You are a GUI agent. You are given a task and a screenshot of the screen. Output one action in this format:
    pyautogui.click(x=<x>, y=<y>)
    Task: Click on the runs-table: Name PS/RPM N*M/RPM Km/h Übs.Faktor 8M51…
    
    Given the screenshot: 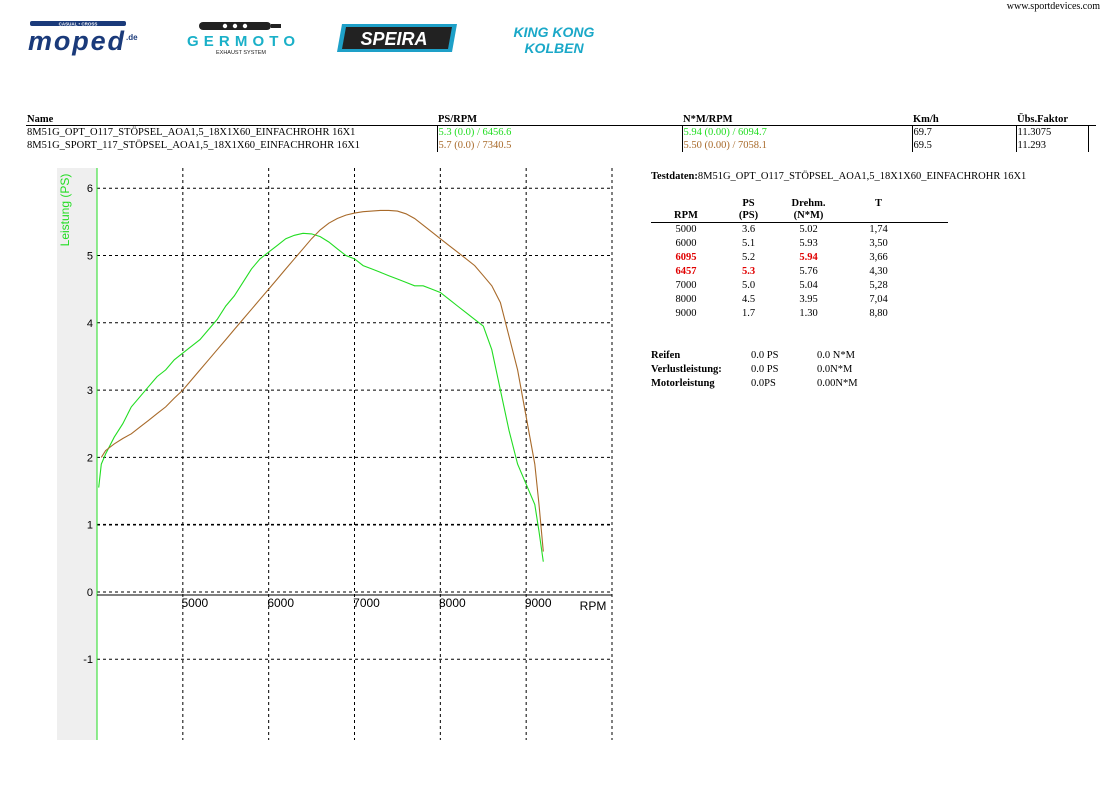 What is the action you would take?
    pyautogui.click(x=561, y=133)
    